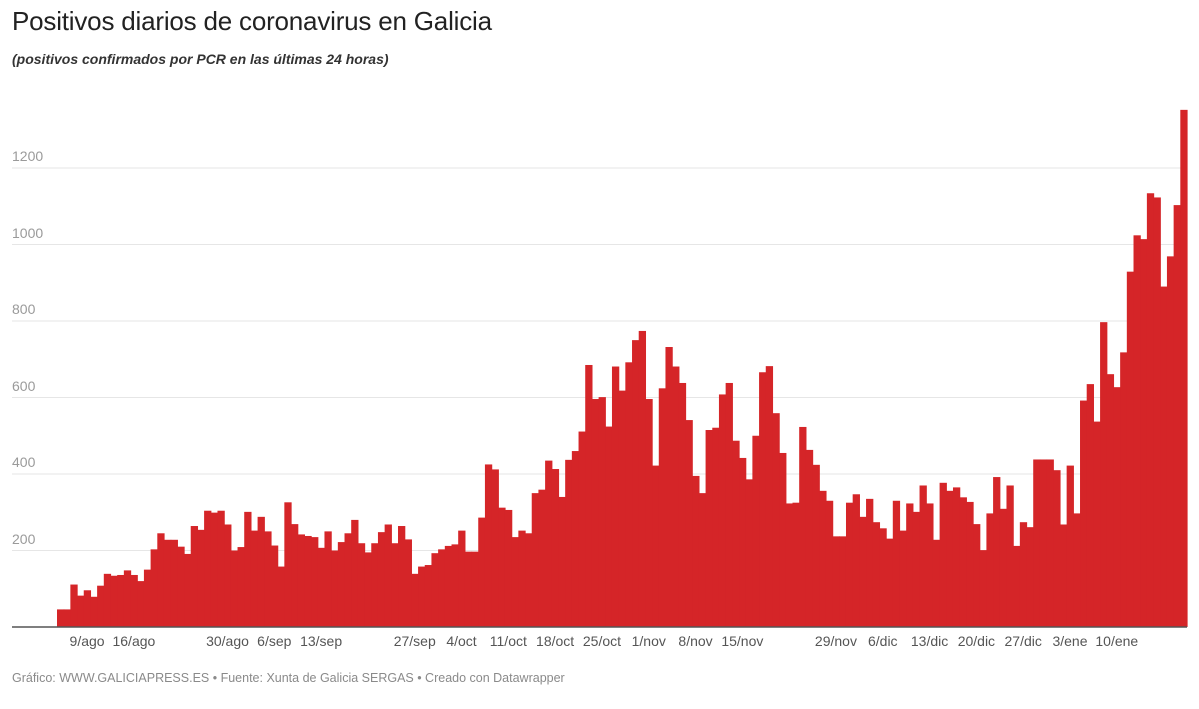 This screenshot has width=1199, height=709. I want to click on x-tick-label: 8/nov, so click(695, 641).